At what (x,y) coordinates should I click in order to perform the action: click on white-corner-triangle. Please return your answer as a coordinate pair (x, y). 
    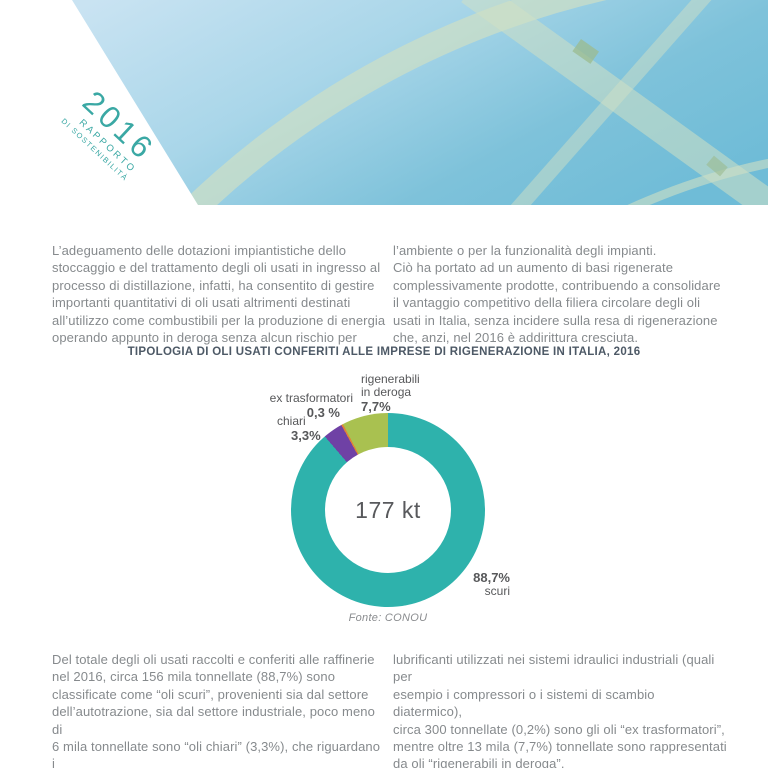
    Looking at the image, I should click on (99, 102).